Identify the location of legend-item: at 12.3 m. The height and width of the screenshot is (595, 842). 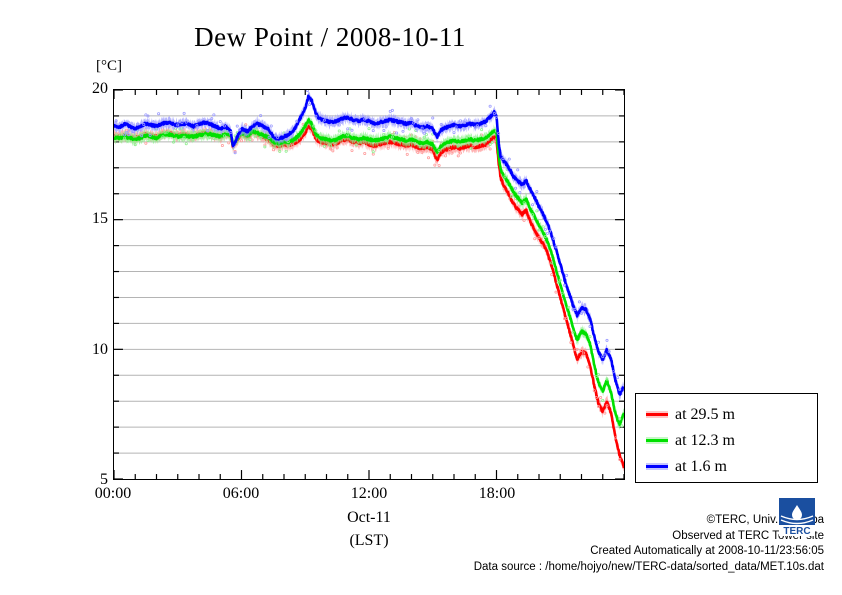
(731, 441).